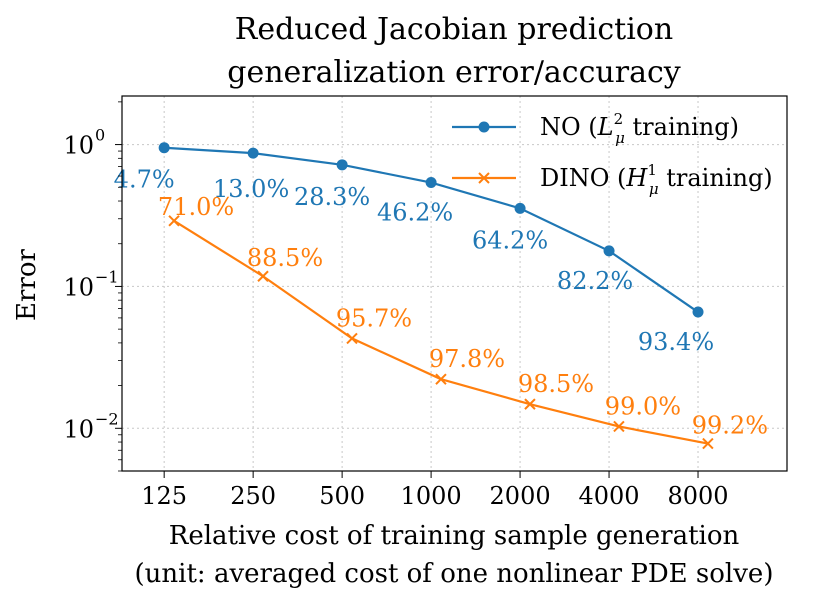 The width and height of the screenshot is (813, 603). I want to click on y-axis-label: Error, so click(27, 284).